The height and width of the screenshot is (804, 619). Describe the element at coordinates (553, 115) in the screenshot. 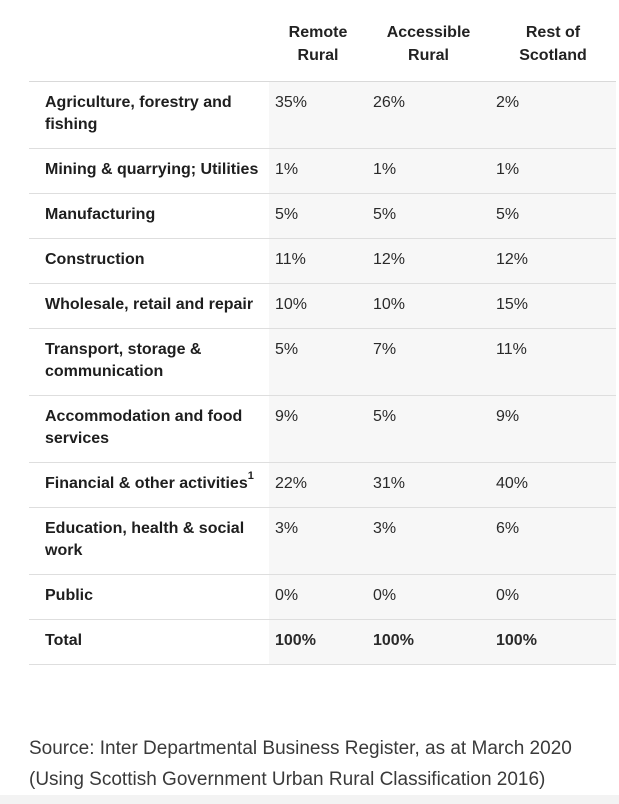

I see `cell-rest: 2%` at that location.